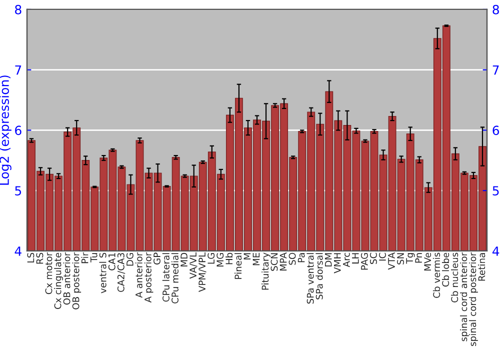 The width and height of the screenshot is (500, 350). Describe the element at coordinates (256, 259) in the screenshot. I see `x-tick-label: ME` at that location.